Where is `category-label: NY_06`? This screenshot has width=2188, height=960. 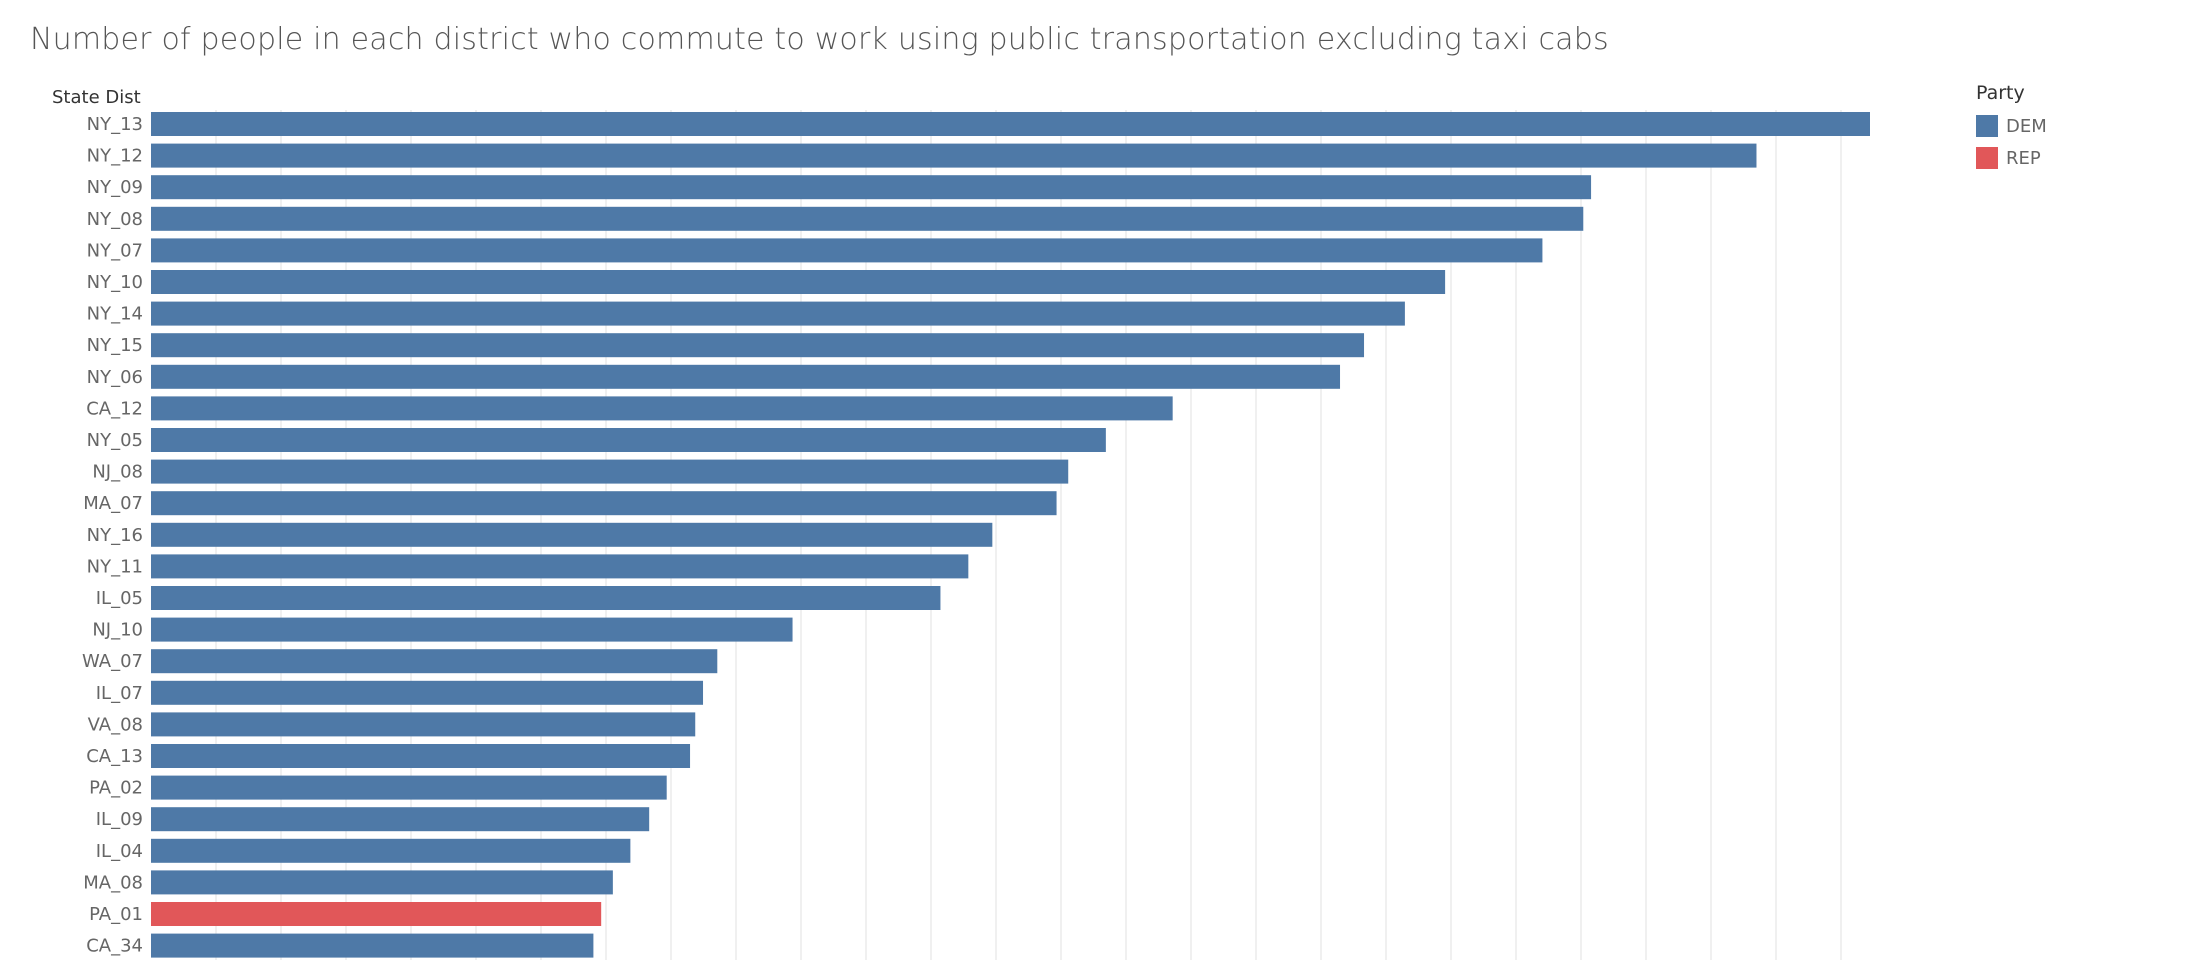 category-label: NY_06 is located at coordinates (115, 377).